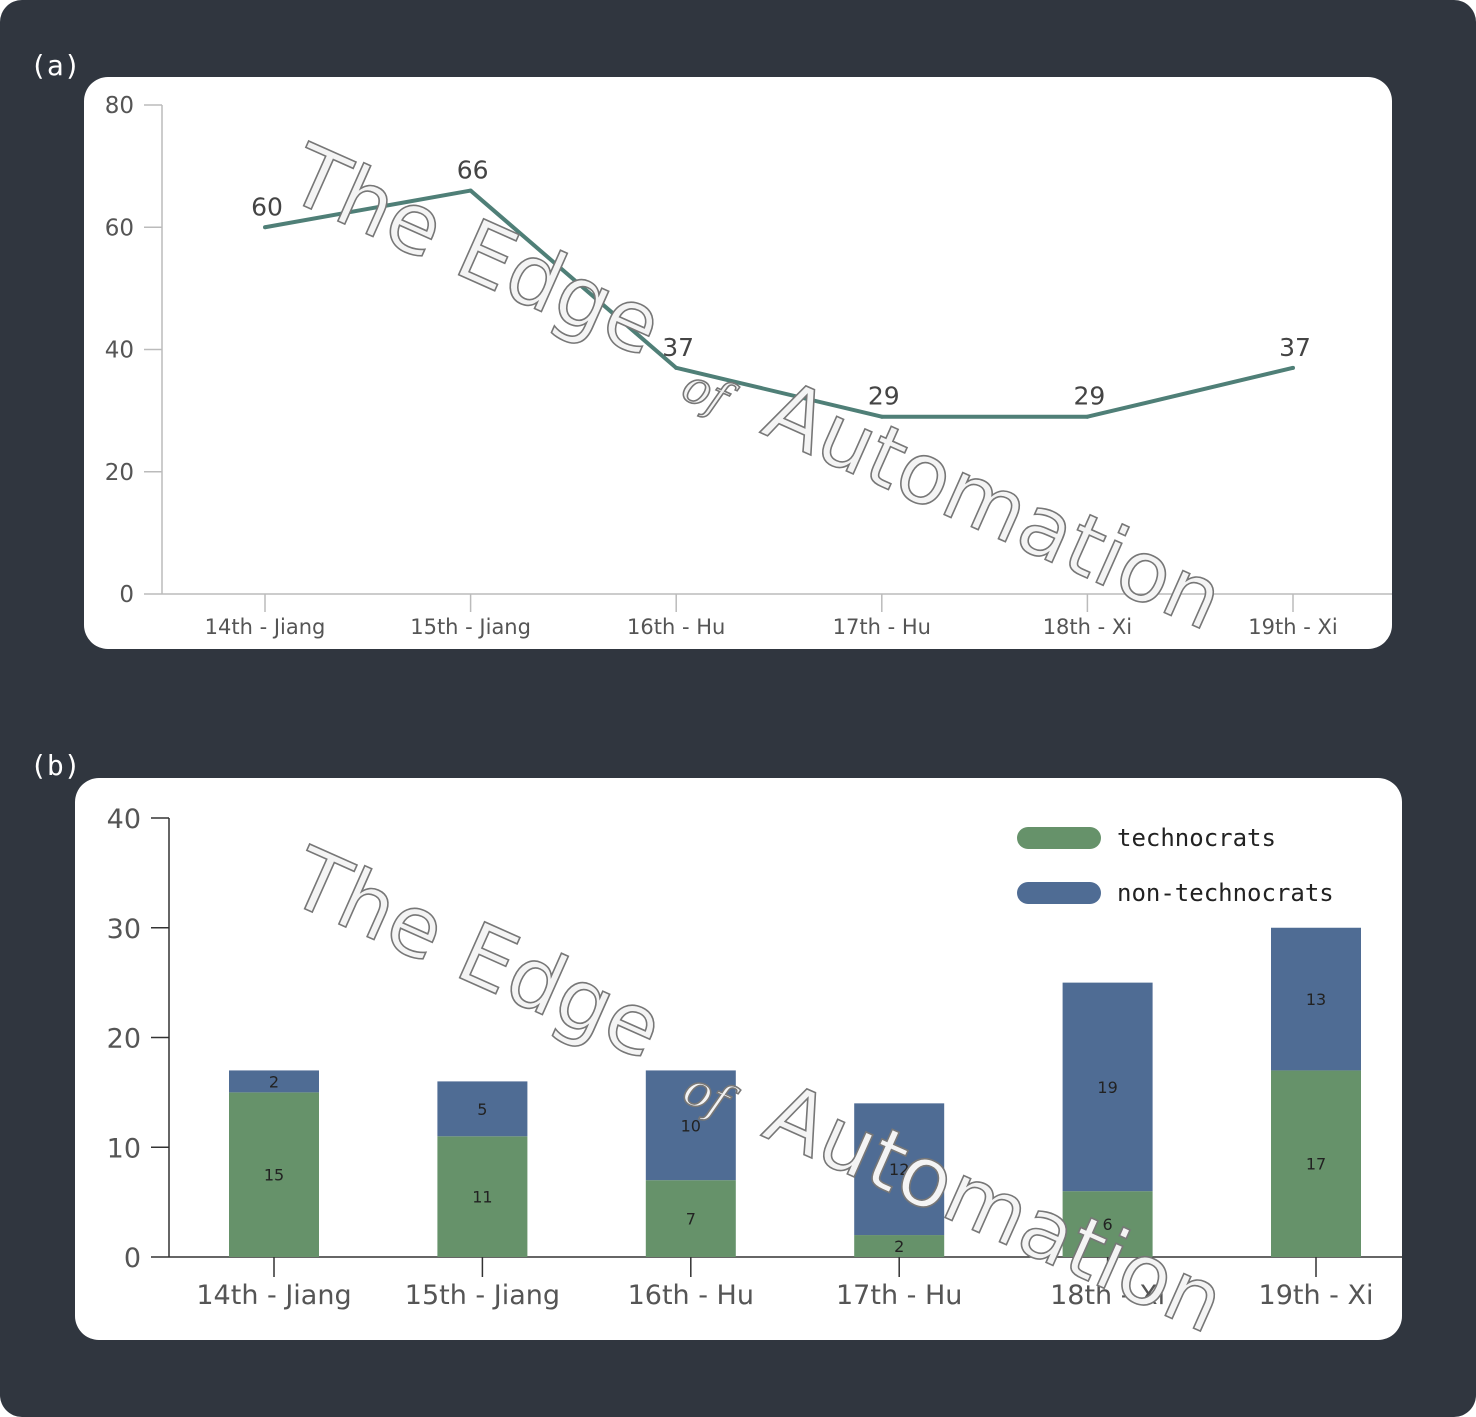 This screenshot has width=1476, height=1417. I want to click on bar-value-label: 10, so click(691, 1125).